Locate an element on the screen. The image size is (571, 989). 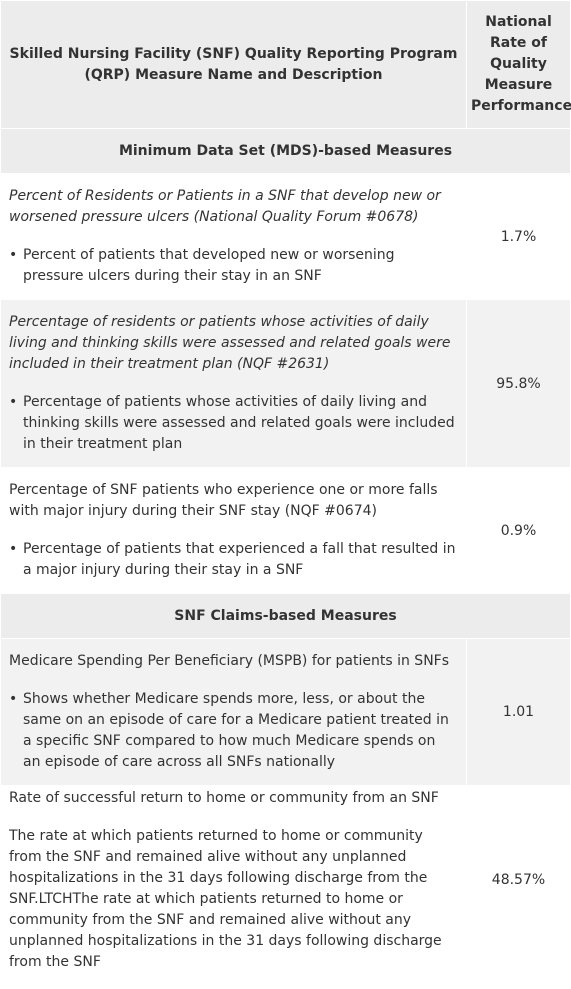
rate-value: 0.9% is located at coordinates (518, 530).